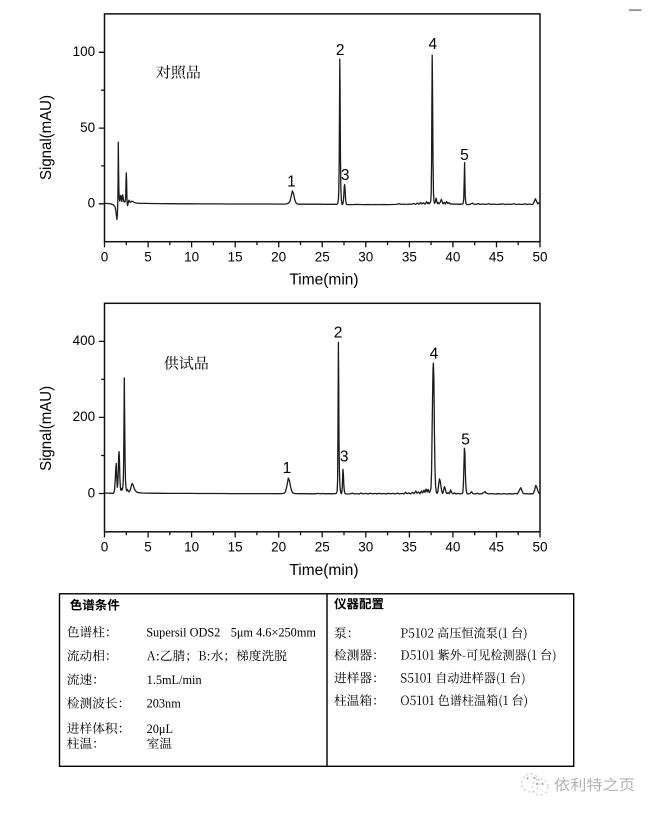 This screenshot has height=813, width=654. I want to click on svg-text: 200, so click(84, 416).